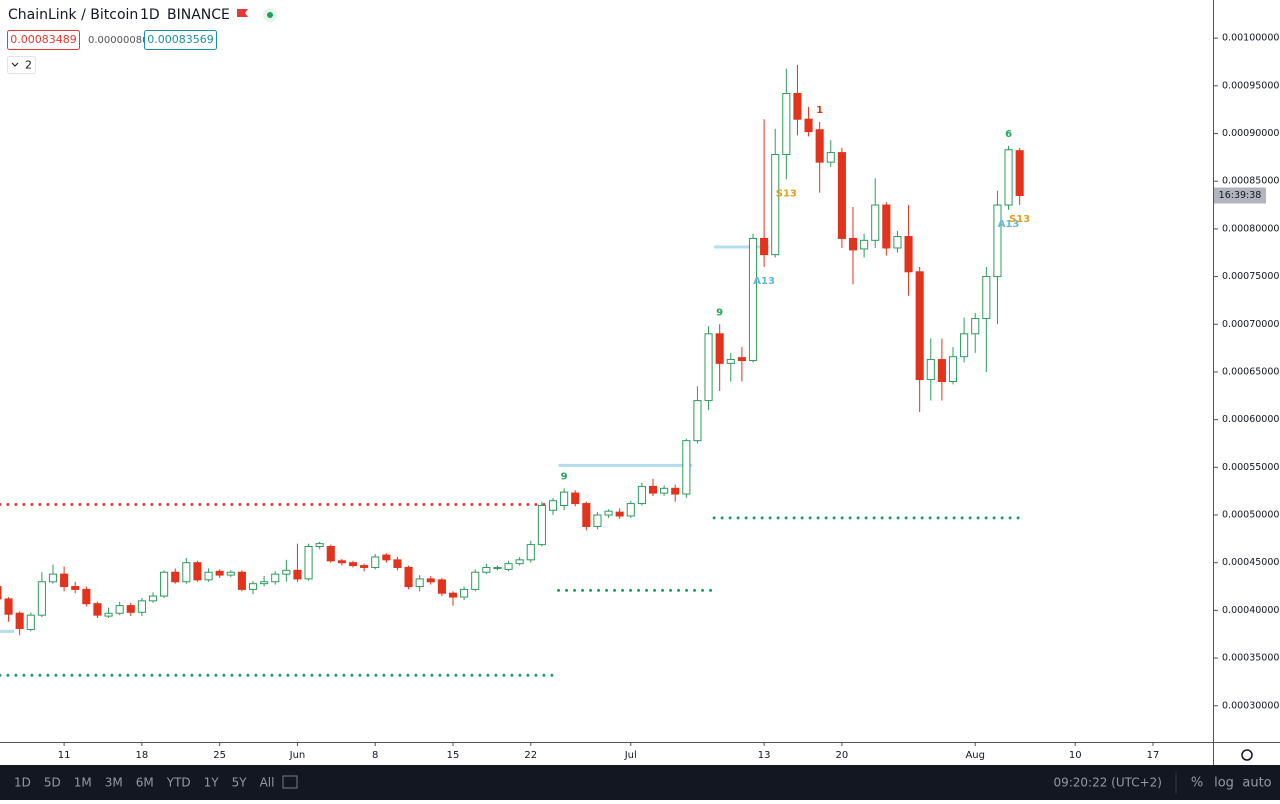 The width and height of the screenshot is (1280, 804). I want to click on y-tick-label: 0.00060000, so click(1250, 419).